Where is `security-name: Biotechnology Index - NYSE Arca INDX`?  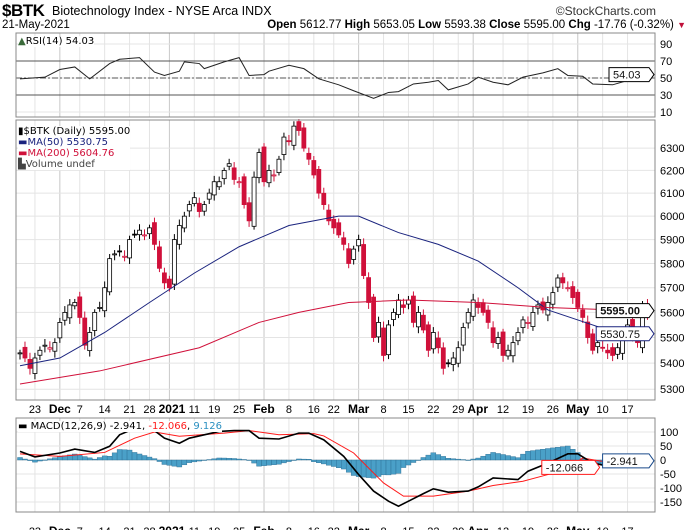
security-name: Biotechnology Index - NYSE Arca INDX is located at coordinates (162, 11).